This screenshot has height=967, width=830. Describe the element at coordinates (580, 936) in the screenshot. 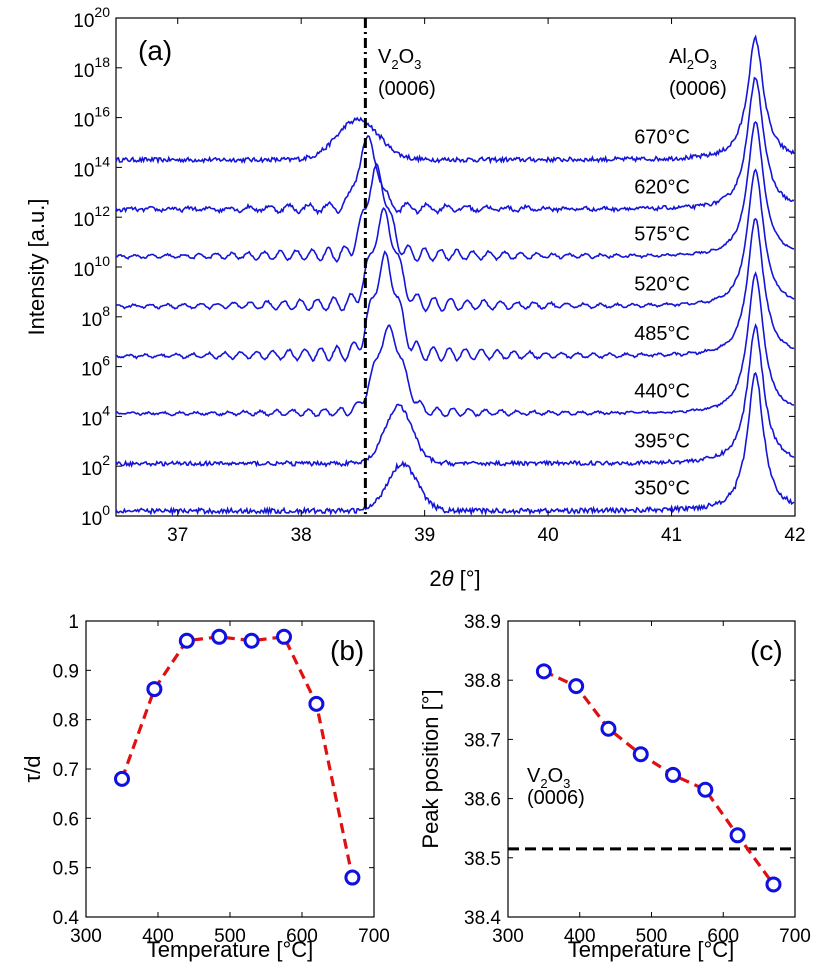

I see `c-x-tick-label: 400` at that location.